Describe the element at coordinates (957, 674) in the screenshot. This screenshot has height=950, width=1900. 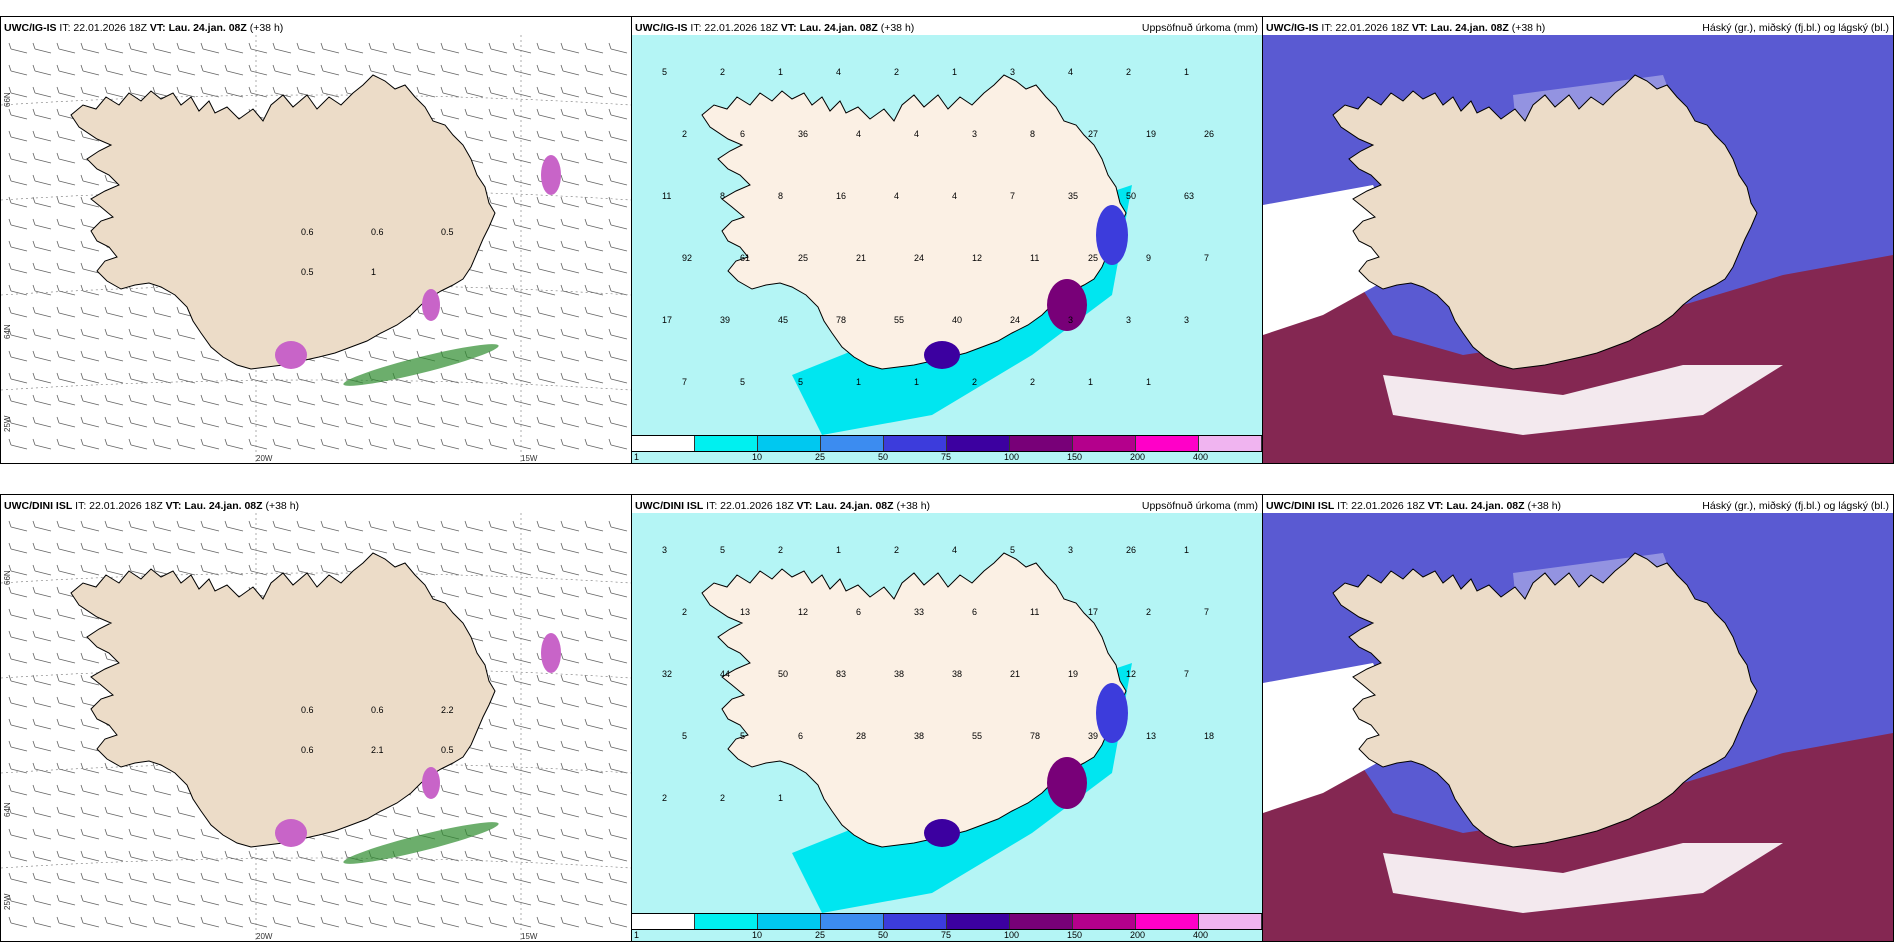
I see `value-label: 38` at that location.